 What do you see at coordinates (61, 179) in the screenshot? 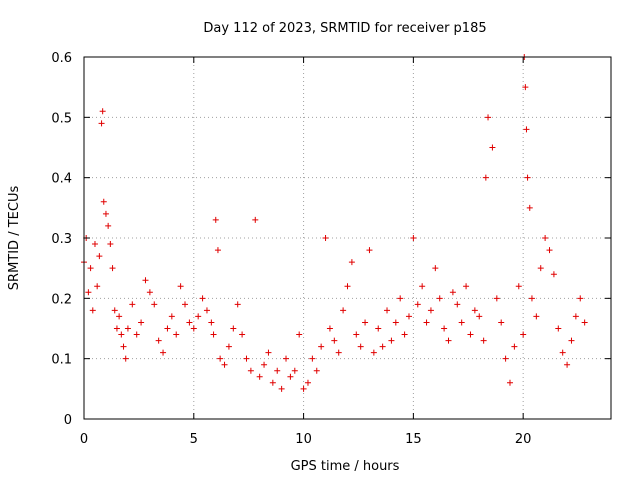
I see `y-tick-label: 0.4` at bounding box center [61, 179].